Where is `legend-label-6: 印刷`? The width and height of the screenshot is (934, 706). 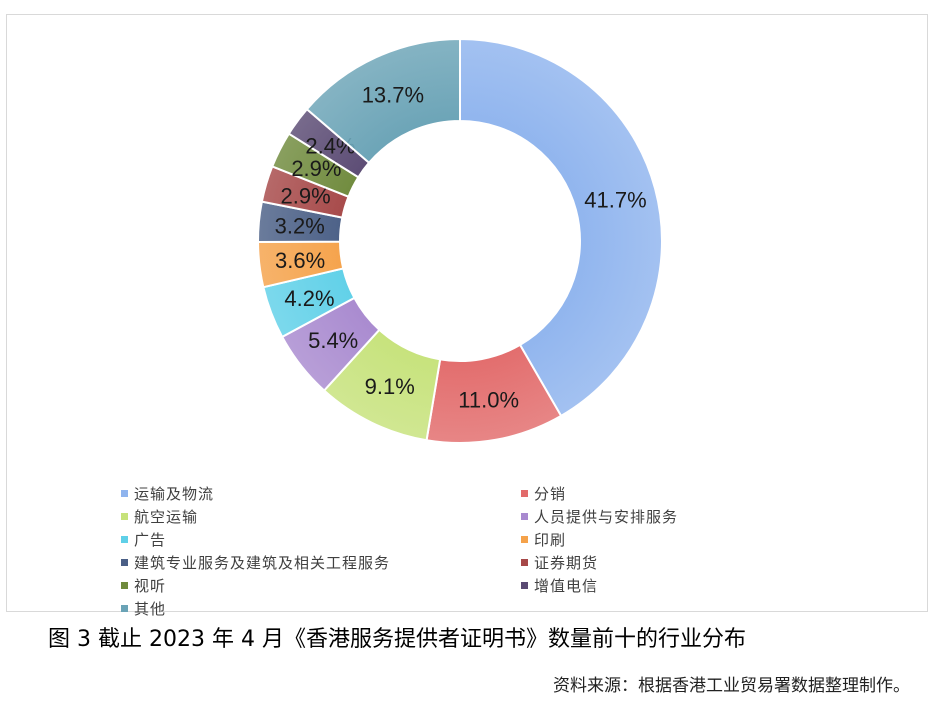
legend-label-6: 印刷 is located at coordinates (550, 540).